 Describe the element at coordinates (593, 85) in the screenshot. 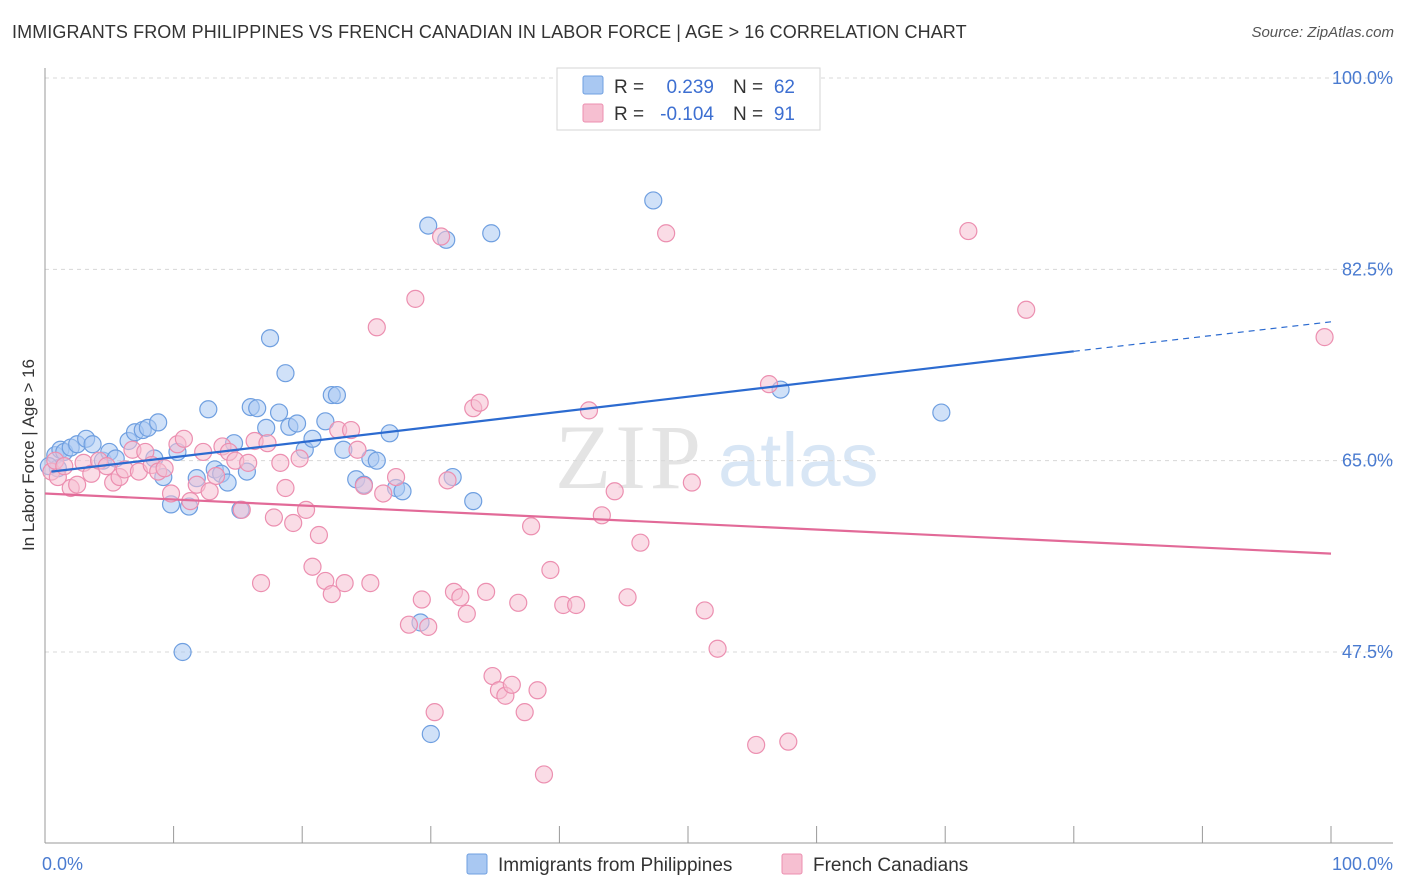

I see `legend-swatch-blue` at that location.